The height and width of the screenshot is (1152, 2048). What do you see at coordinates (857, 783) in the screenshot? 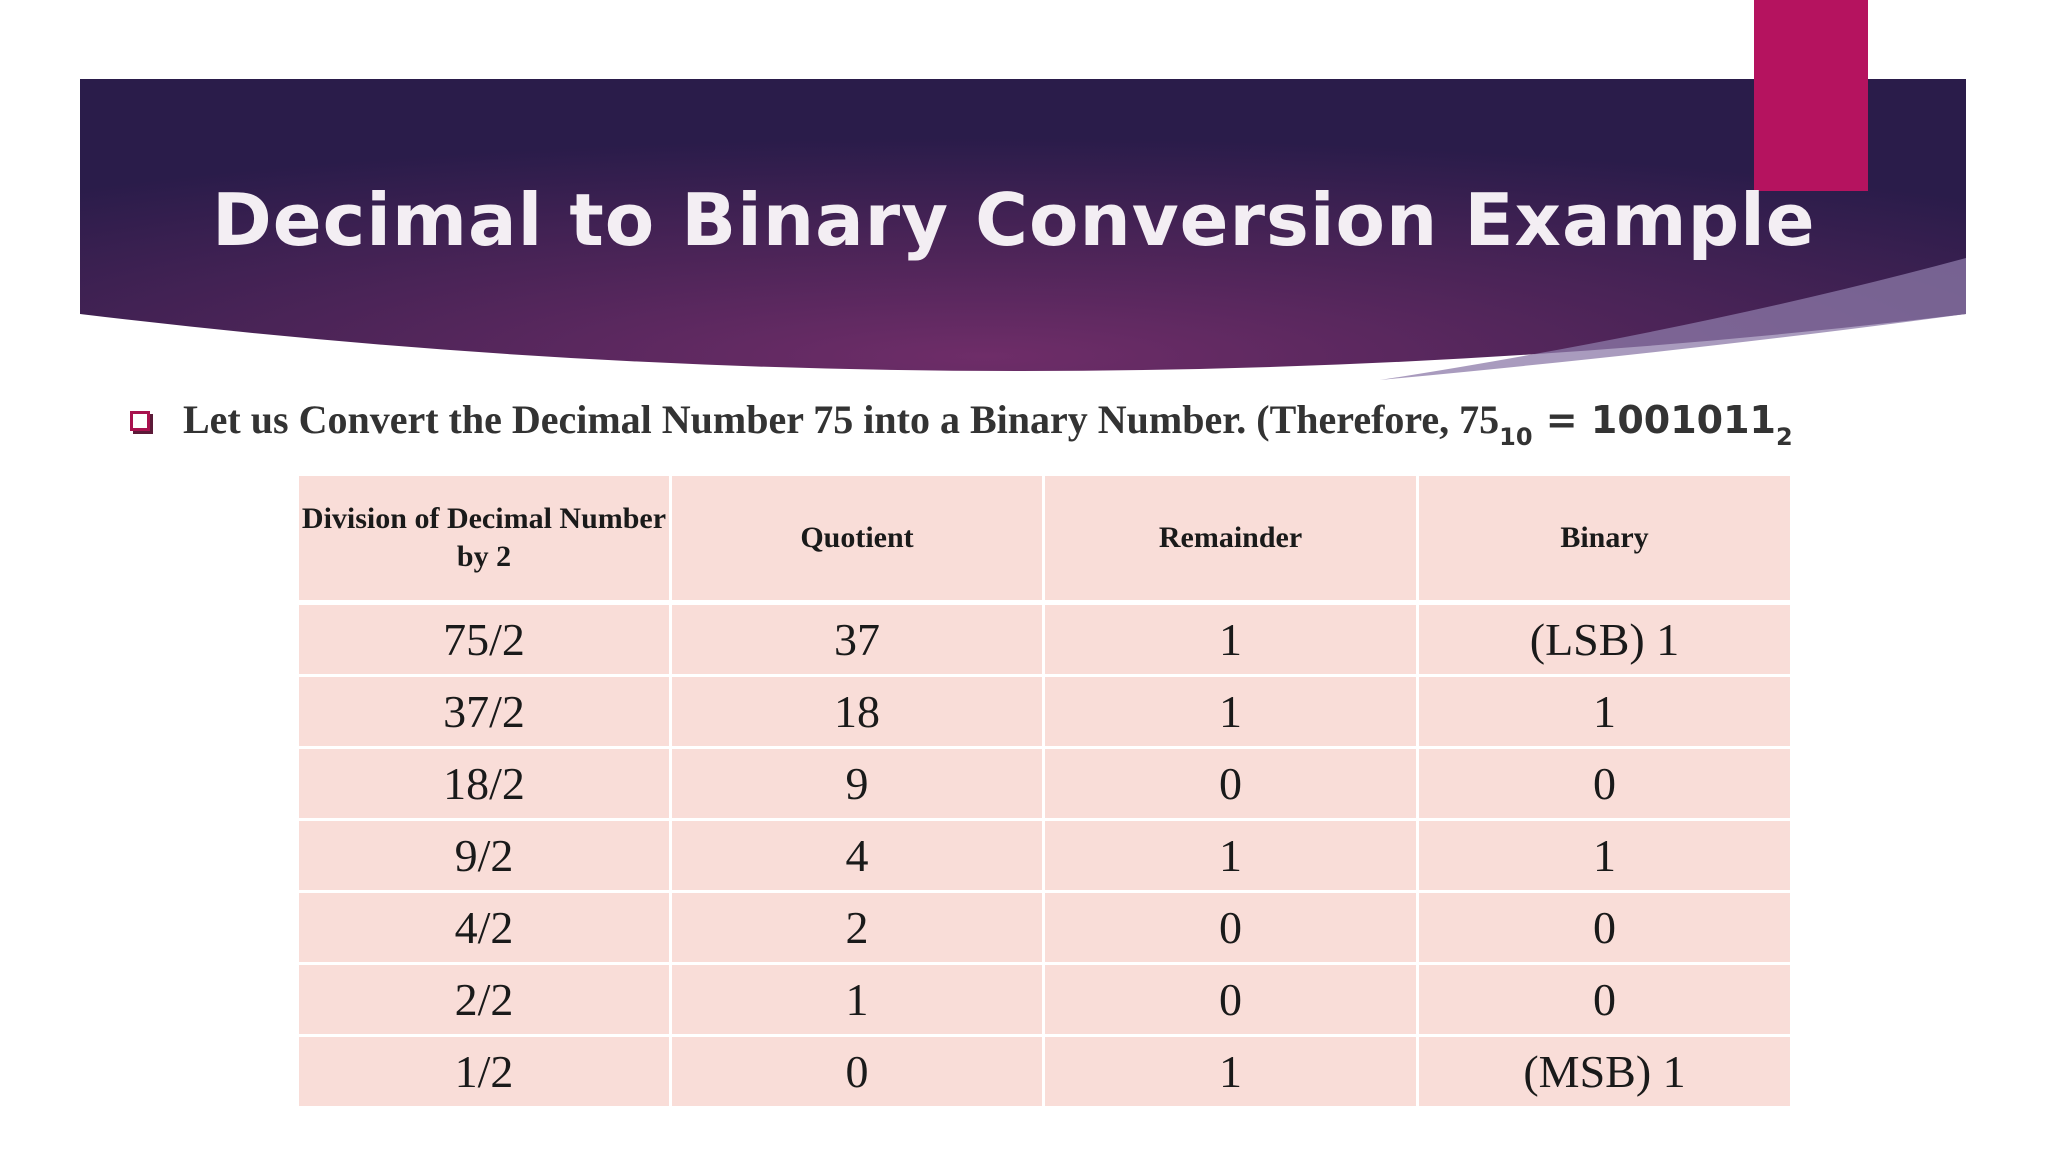
I see `quotient-cell: 9` at bounding box center [857, 783].